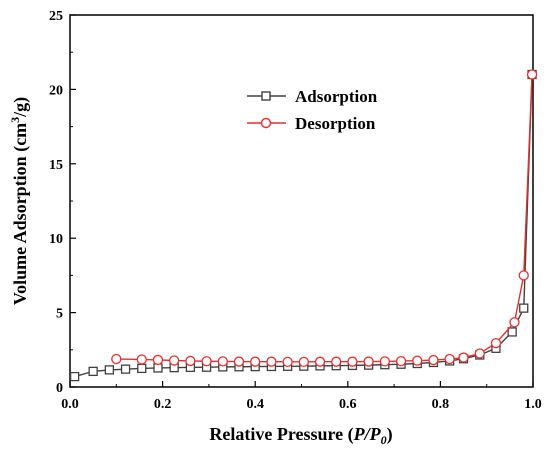  Describe the element at coordinates (20, 107) in the screenshot. I see `y-axis-title-suffix: /g)` at that location.